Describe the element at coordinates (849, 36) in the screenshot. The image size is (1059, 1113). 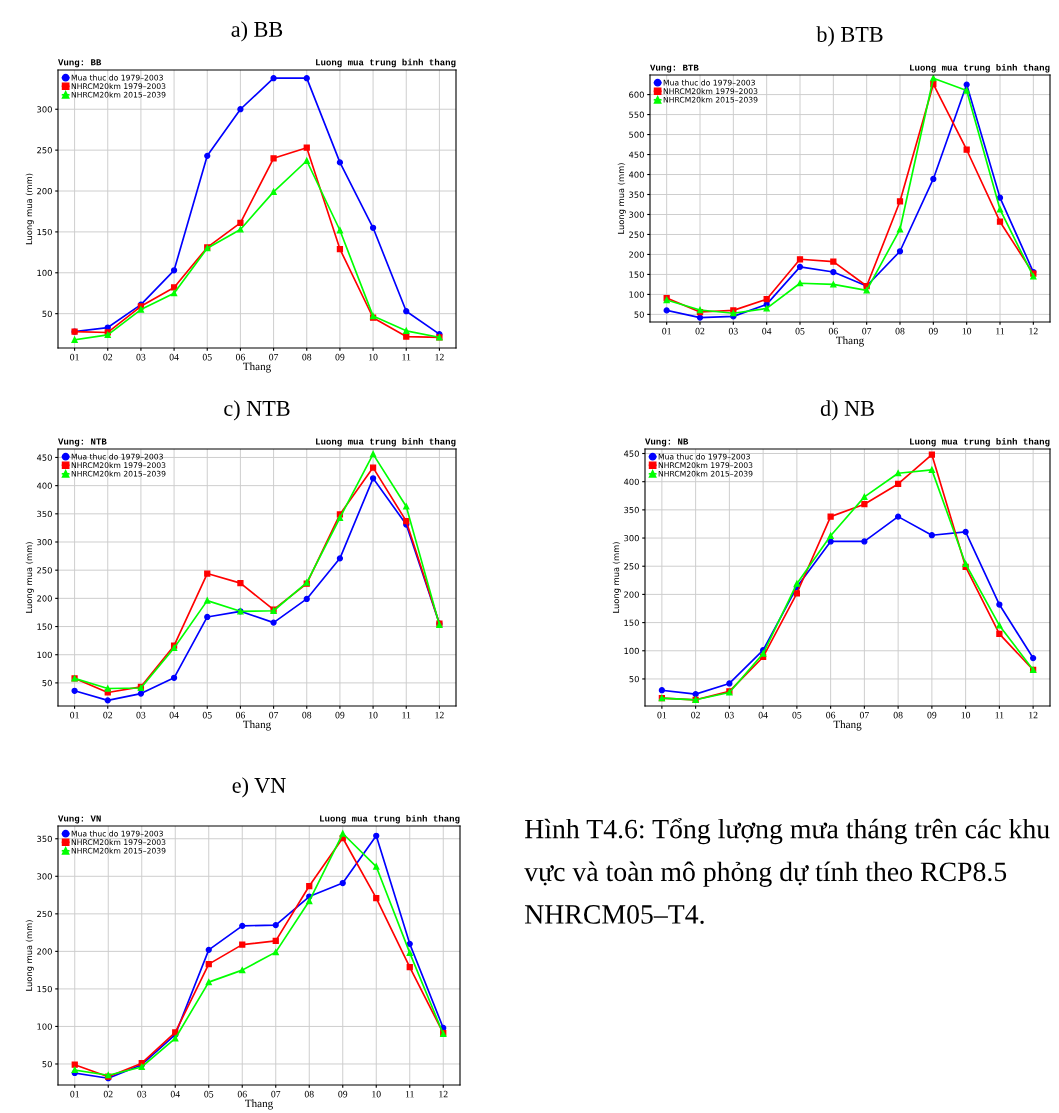
I see `chart-title: b) BTB` at that location.